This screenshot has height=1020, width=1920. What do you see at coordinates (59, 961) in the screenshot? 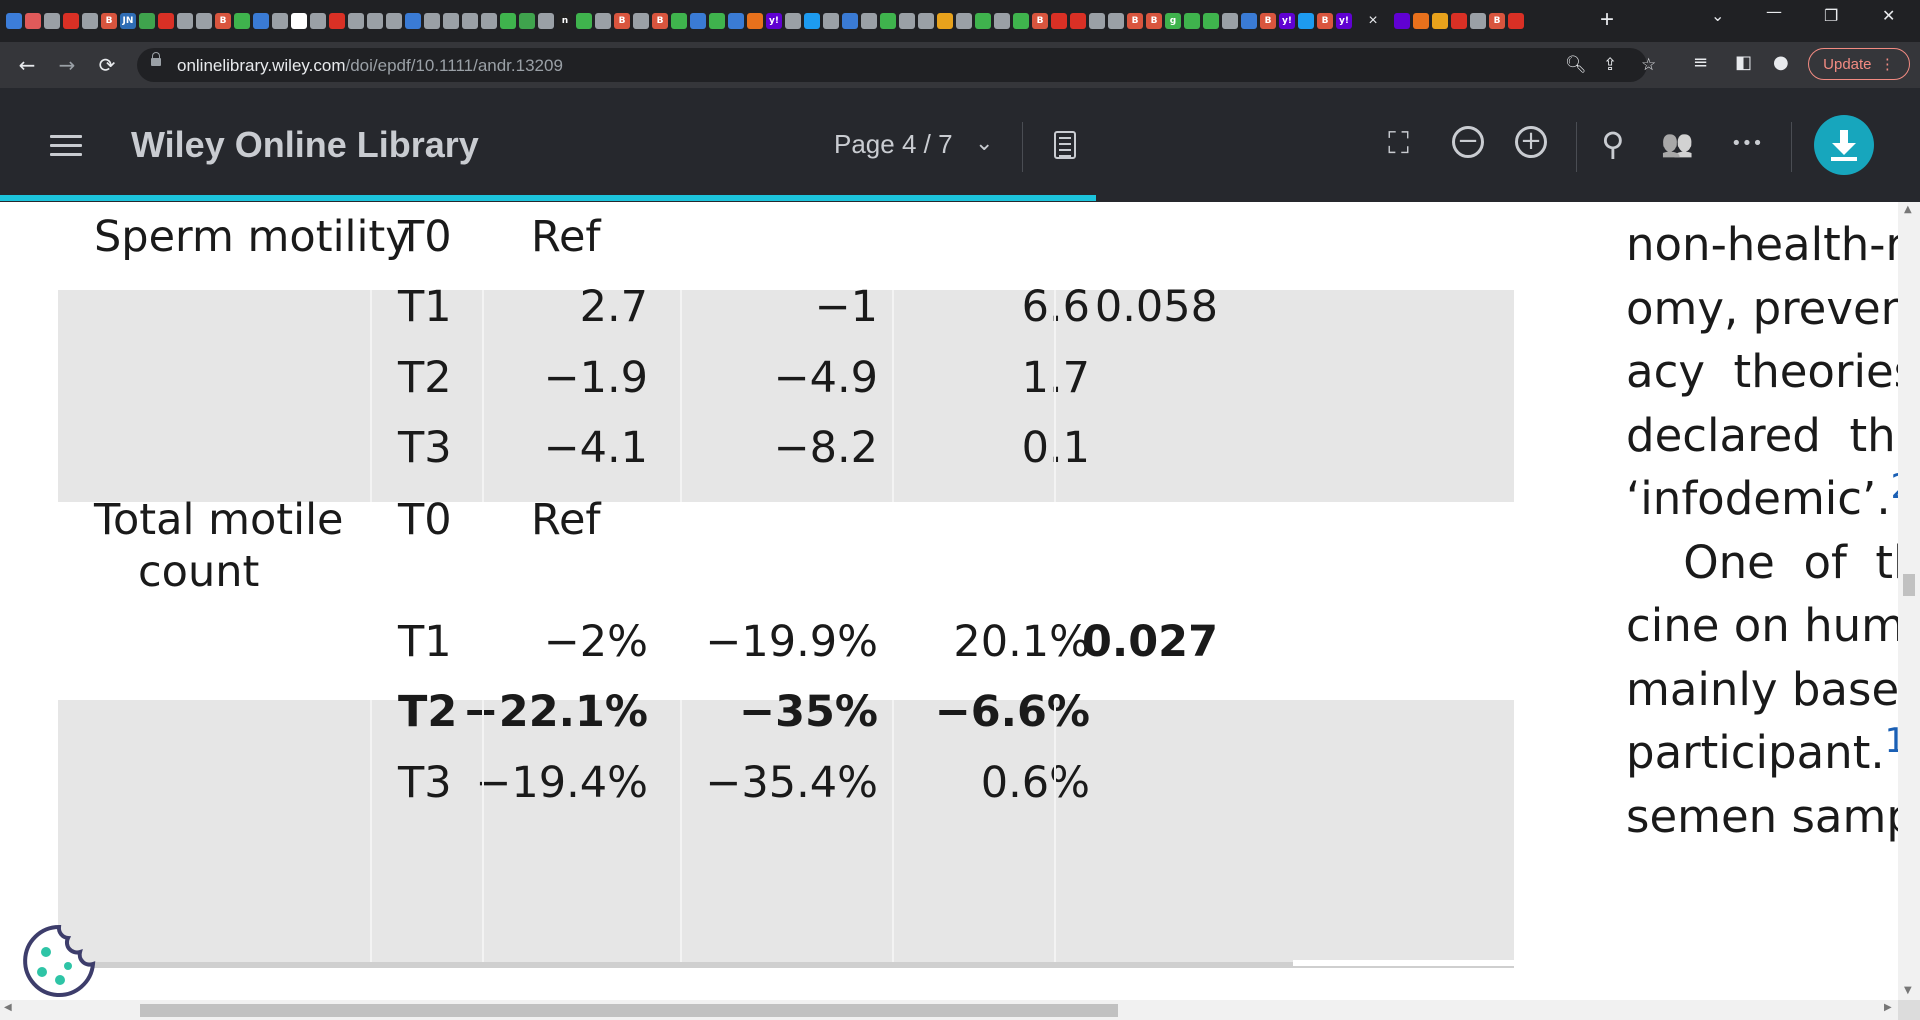
I see `cookie-settings-icon` at bounding box center [59, 961].